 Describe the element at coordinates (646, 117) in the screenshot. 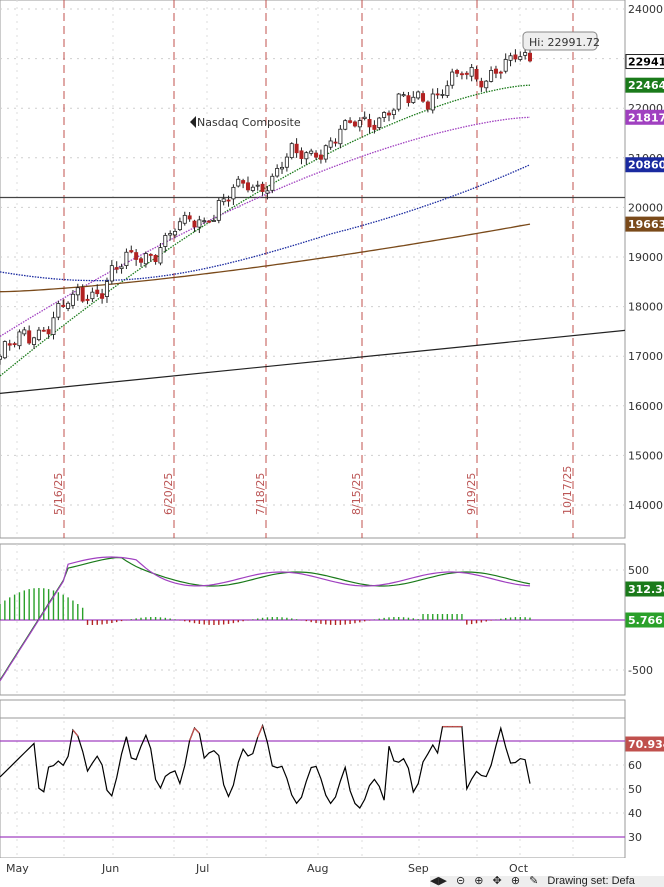

I see `value-badge-text: 21817.` at that location.